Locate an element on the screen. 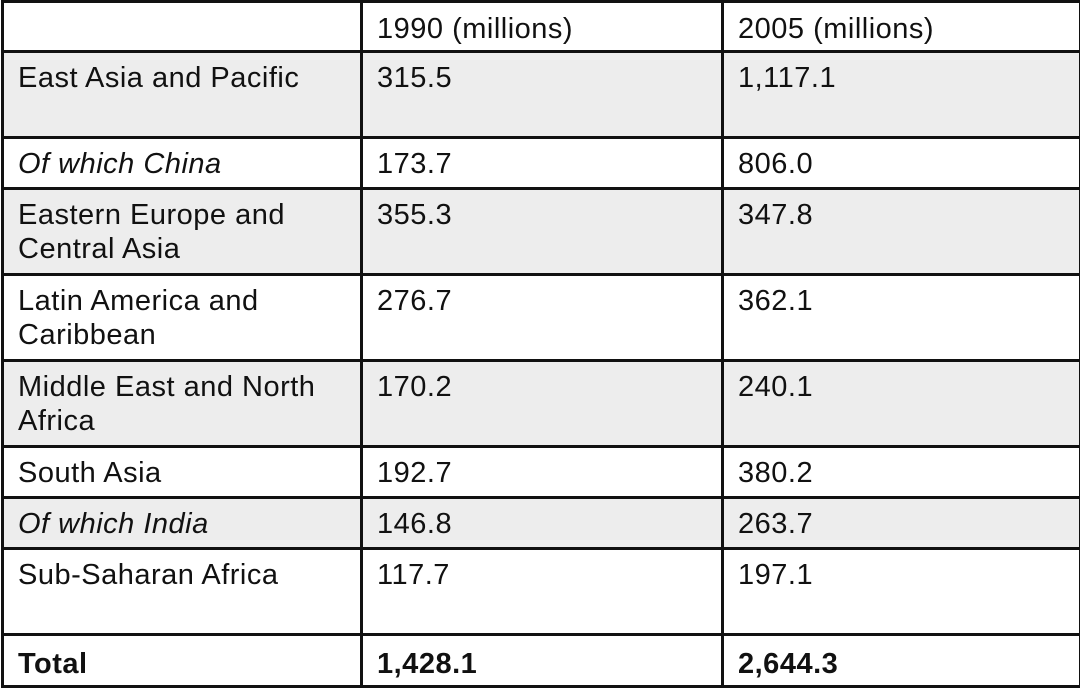  table-row: East Asia and Pacific 315.5 1,117.1 is located at coordinates (541, 95).